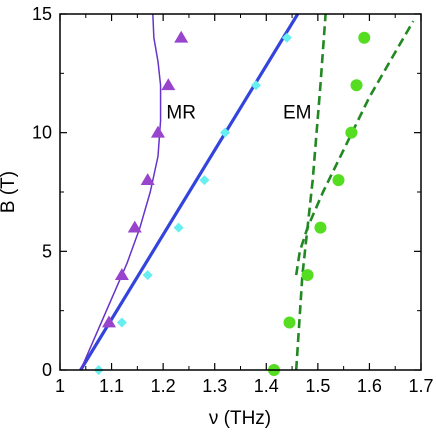  I want to click on y-tick-label: 0, so click(47, 370).